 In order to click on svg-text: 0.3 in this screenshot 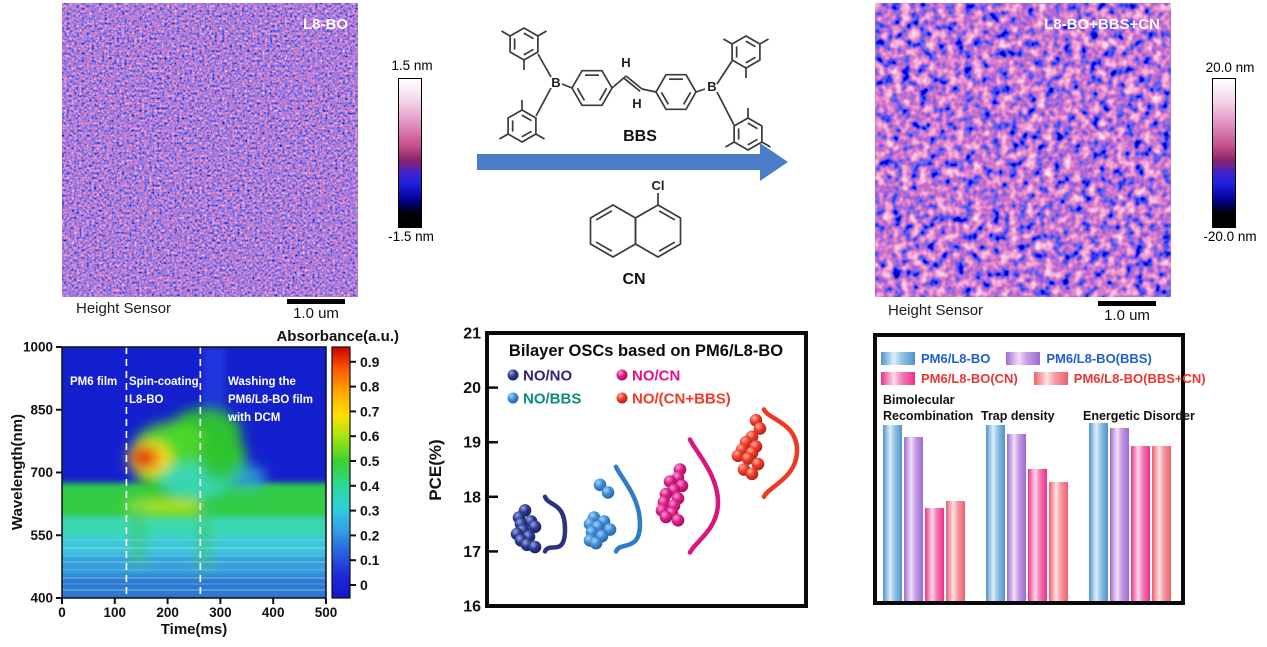, I will do `click(370, 511)`.